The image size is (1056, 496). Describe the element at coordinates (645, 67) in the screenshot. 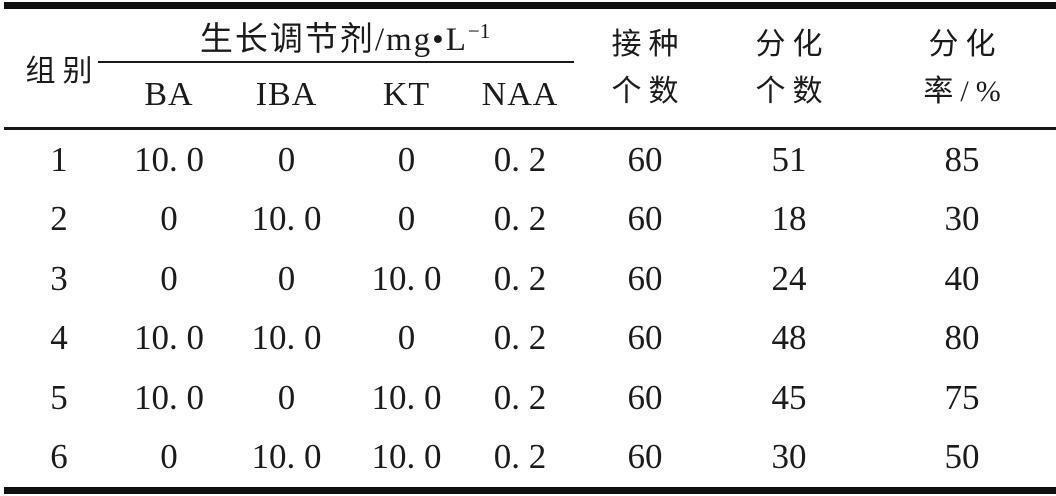

I see `column-header-inoculated: 接种 个数` at that location.